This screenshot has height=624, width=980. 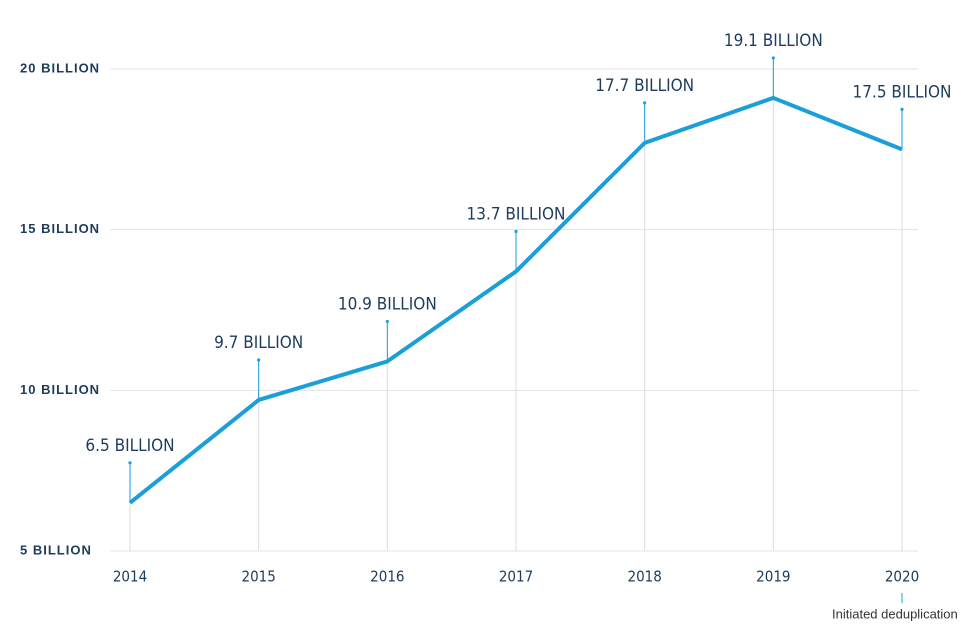 What do you see at coordinates (773, 577) in the screenshot?
I see `x-tick-label: 2019` at bounding box center [773, 577].